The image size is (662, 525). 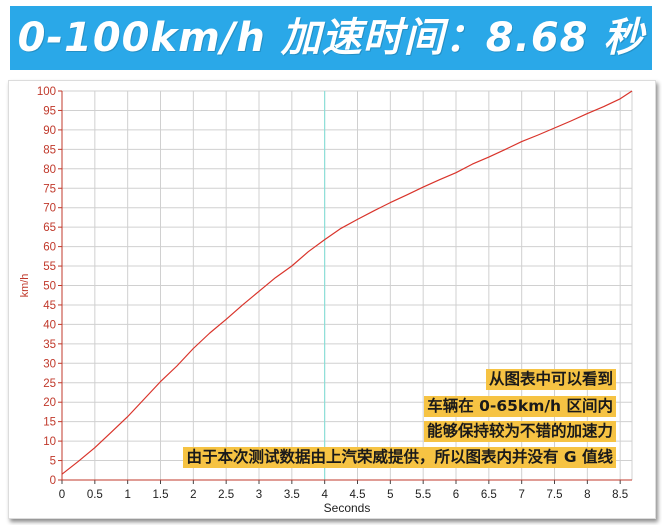 I want to click on x-tick-label: 1, so click(x=127, y=495).